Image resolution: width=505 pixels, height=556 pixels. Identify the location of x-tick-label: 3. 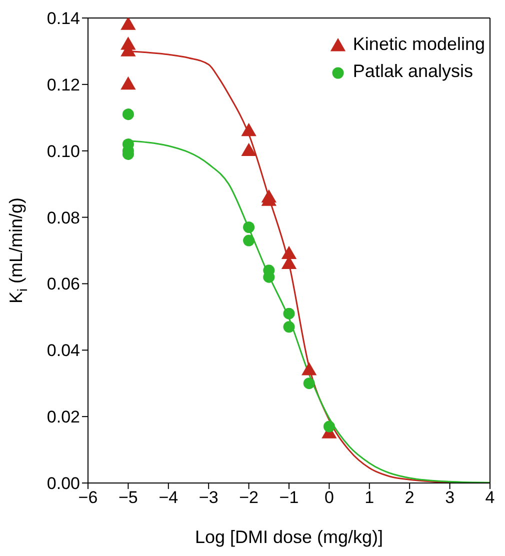
(450, 498).